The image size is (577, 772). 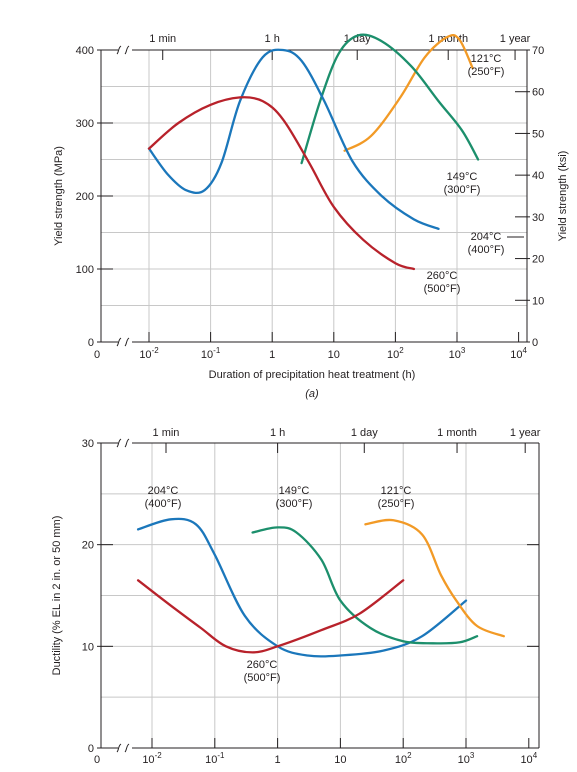 What do you see at coordinates (88, 546) in the screenshot?
I see `y-tick-label: 20` at bounding box center [88, 546].